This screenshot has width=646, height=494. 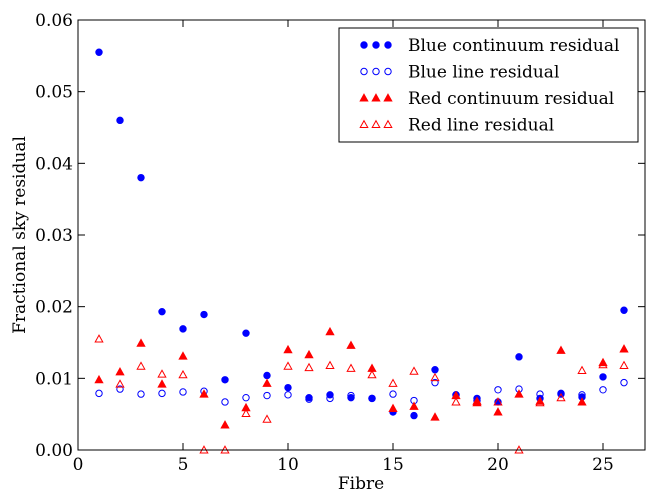 I want to click on y-tick-label: 0.02, so click(x=54, y=308).